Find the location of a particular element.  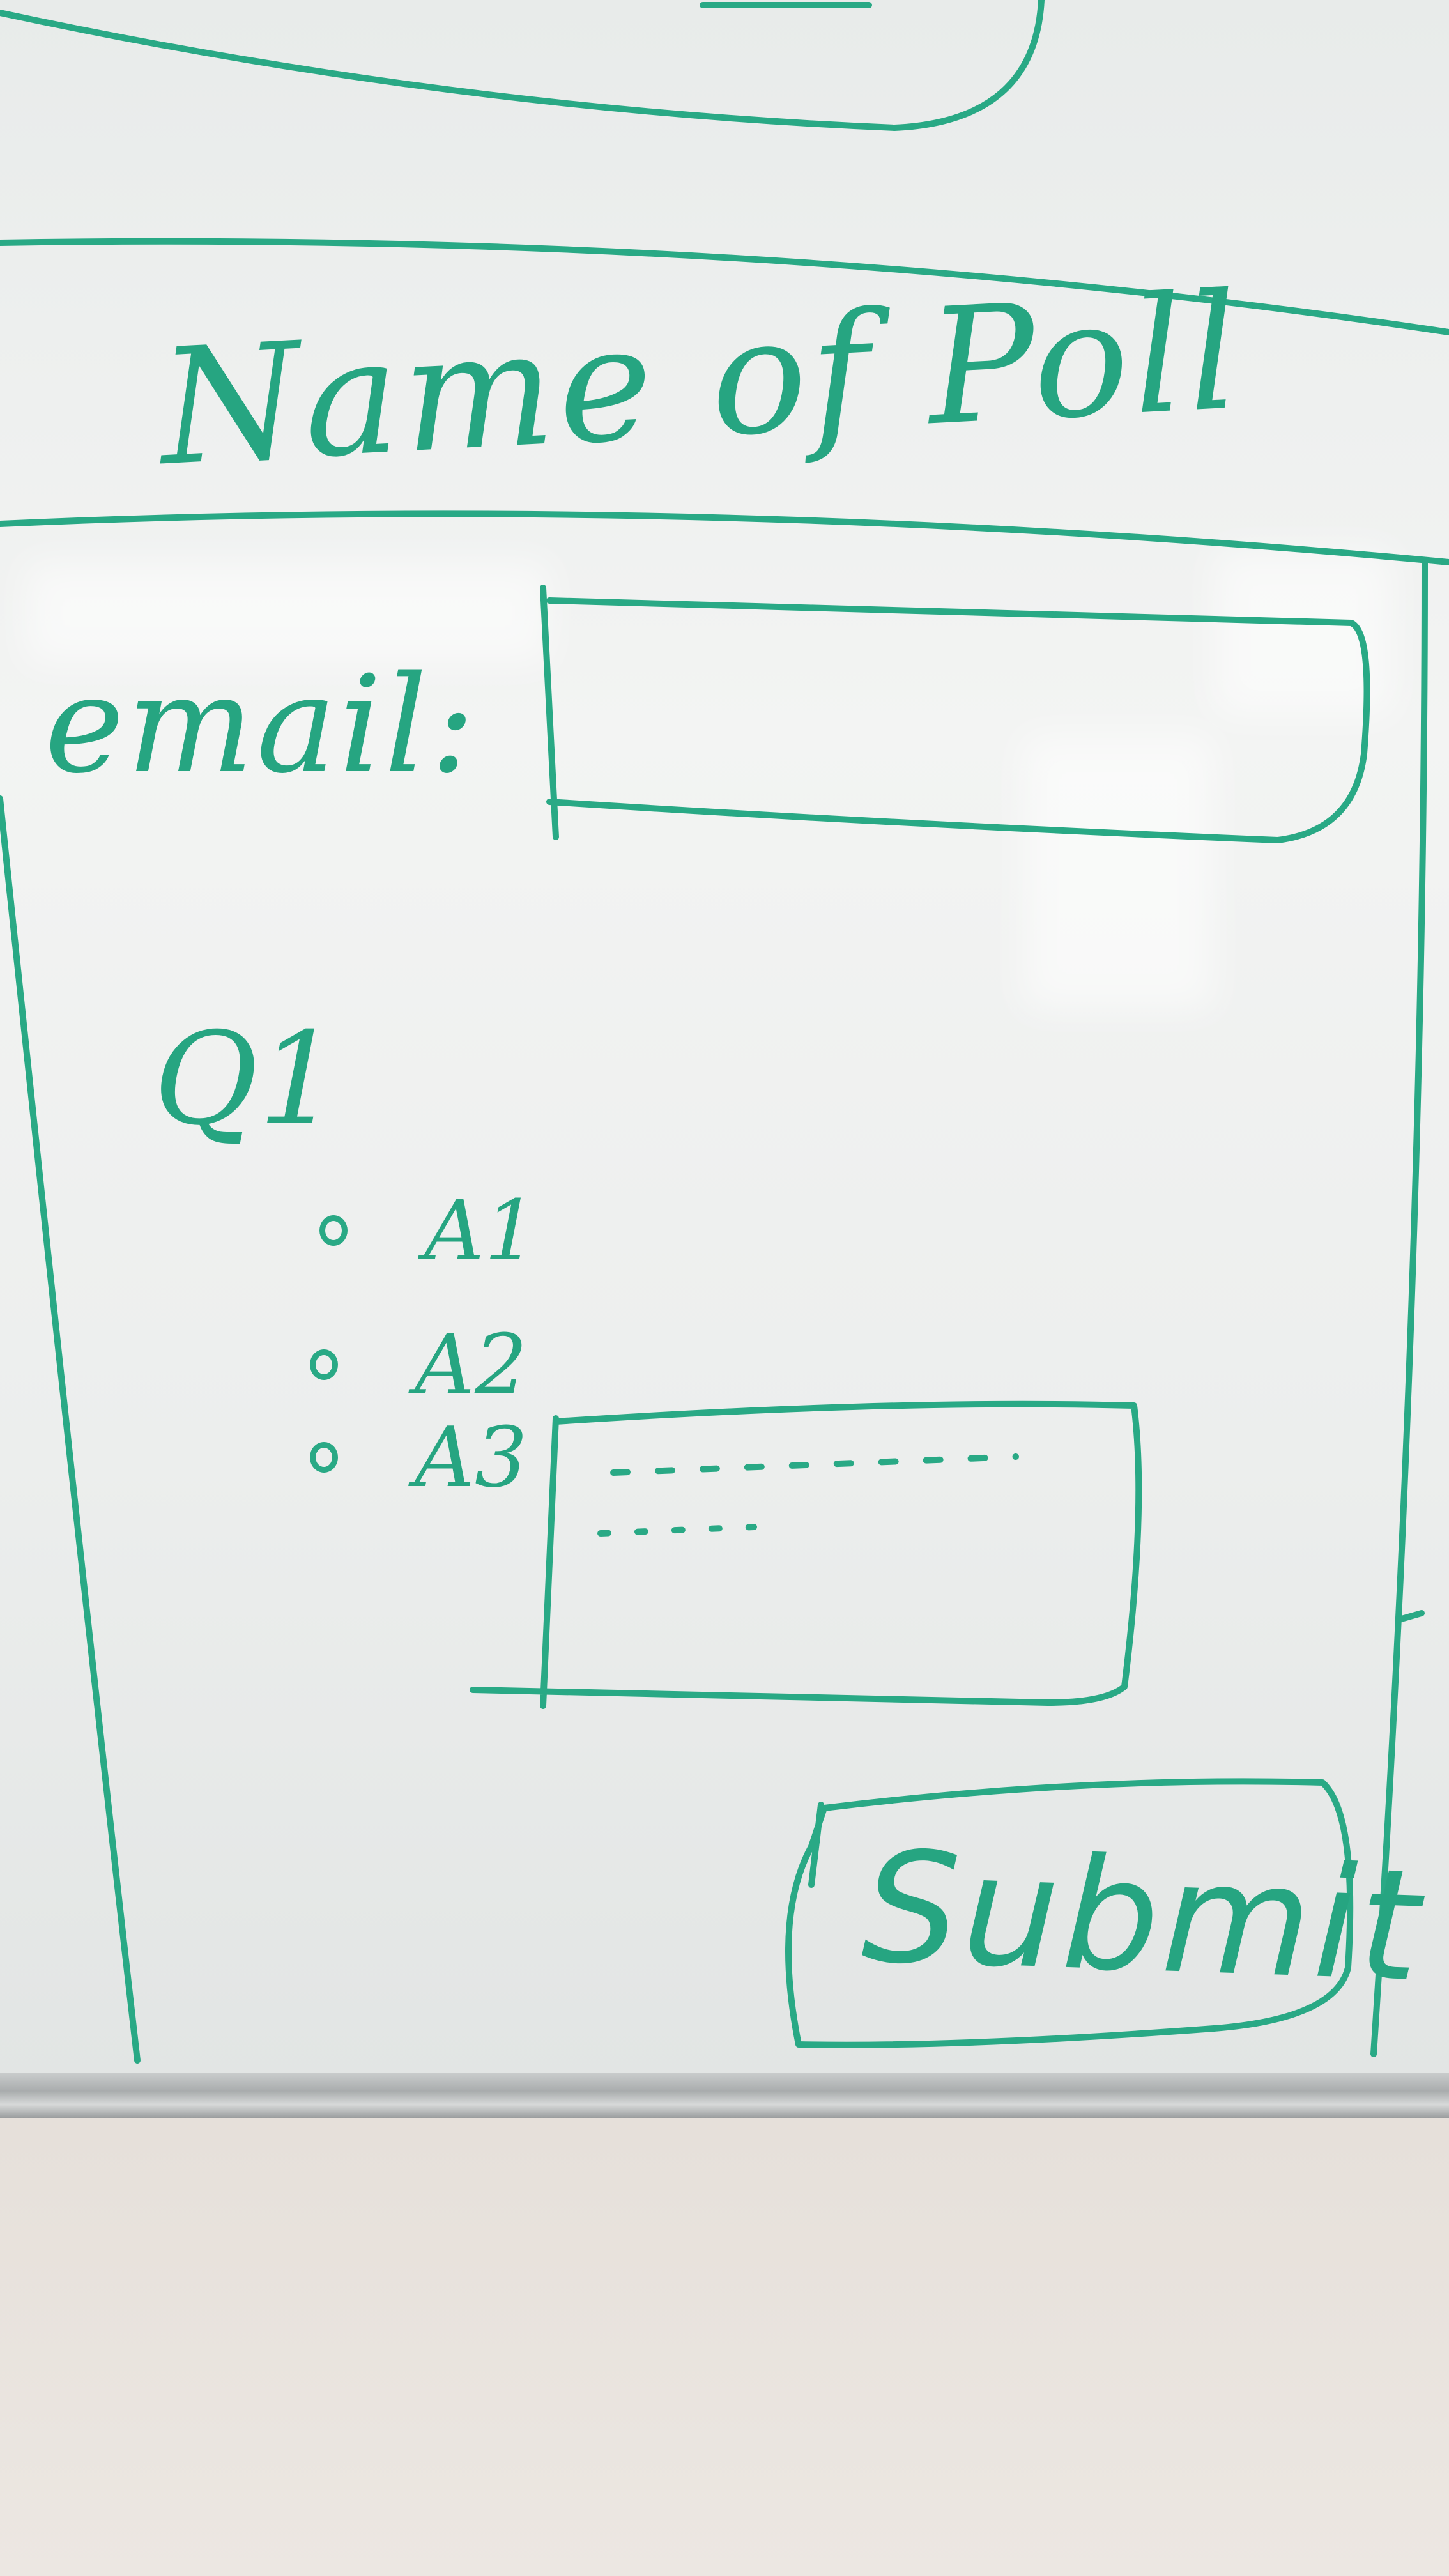

answer-option-a3: A3 is located at coordinates (419, 1457).